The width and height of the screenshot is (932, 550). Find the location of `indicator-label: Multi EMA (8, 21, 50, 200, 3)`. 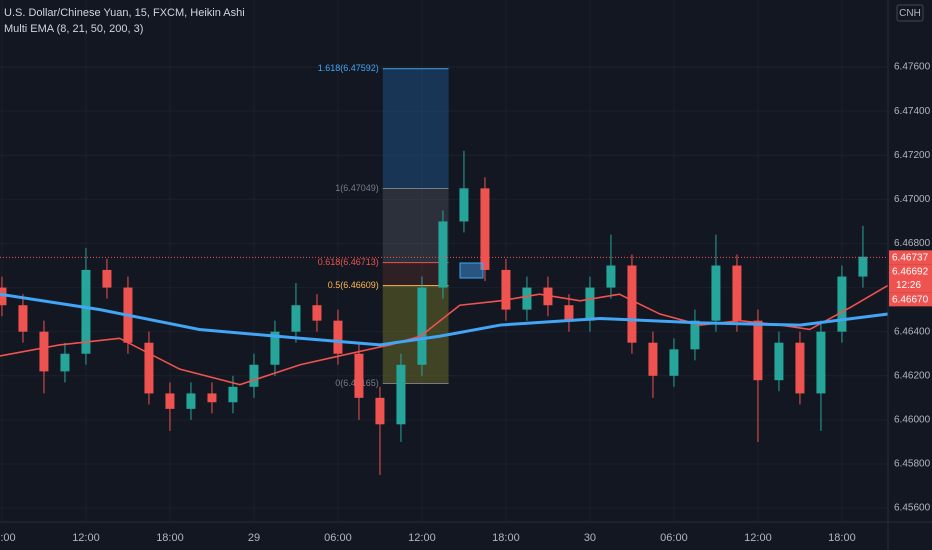

indicator-label: Multi EMA (8, 21, 50, 200, 3) is located at coordinates (73, 29).